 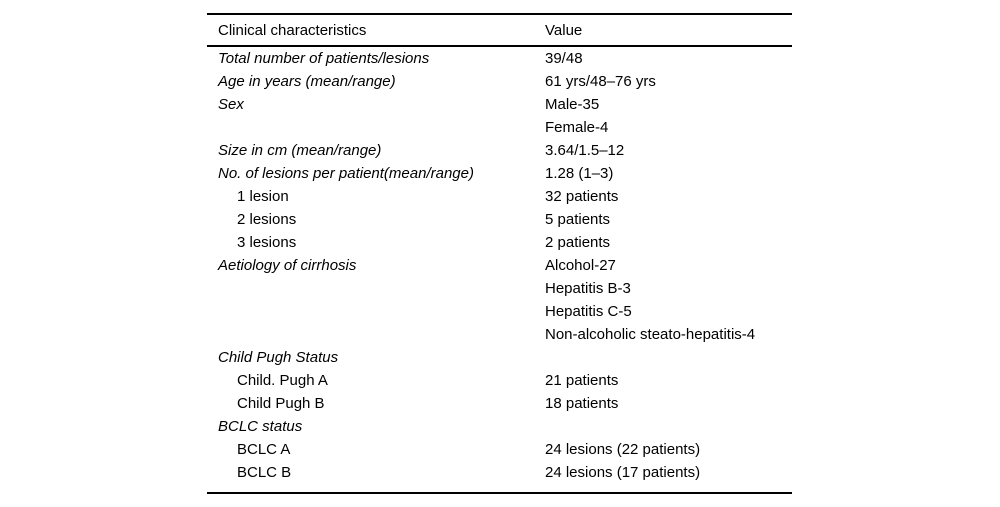 I want to click on row-label-cell: Child Pugh Status, so click(x=278, y=357).